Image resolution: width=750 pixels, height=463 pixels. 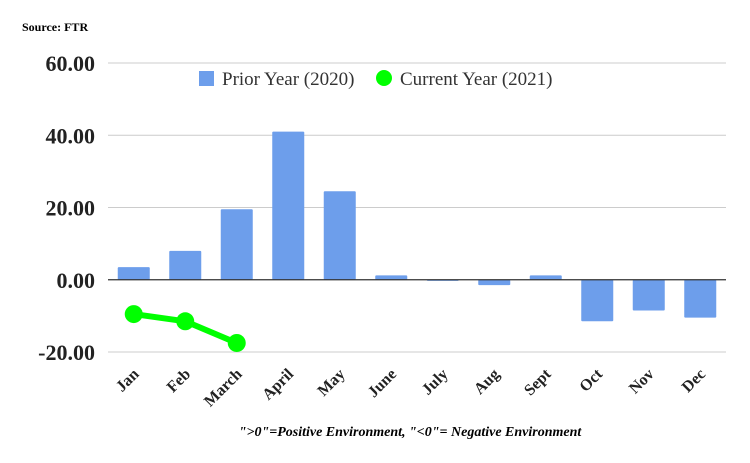 What do you see at coordinates (694, 381) in the screenshot?
I see `x-tick-label: Dec` at bounding box center [694, 381].